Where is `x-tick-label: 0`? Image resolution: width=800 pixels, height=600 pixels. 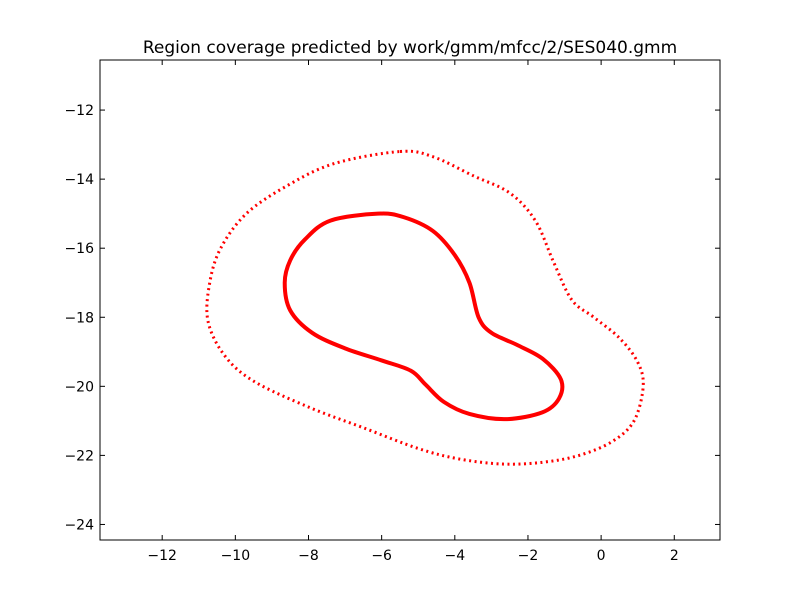
x-tick-label: 0 is located at coordinates (601, 556).